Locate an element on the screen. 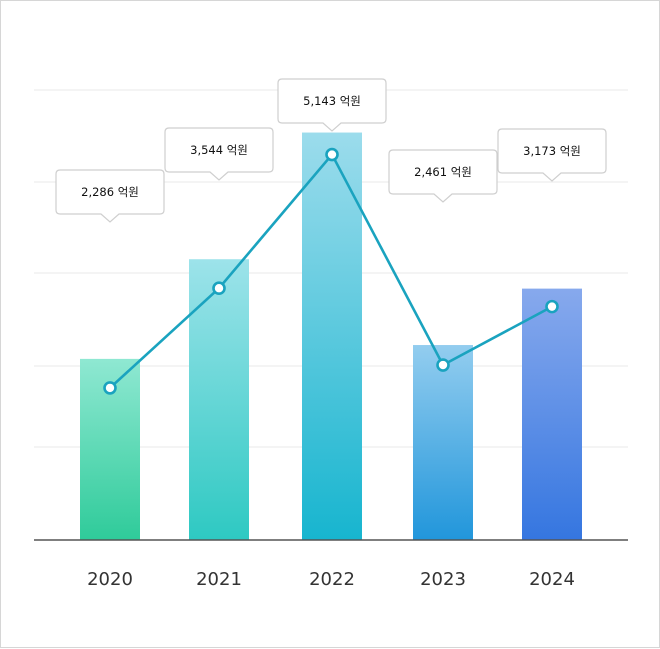 This screenshot has height=649, width=660. callout-2024: 3,173 억원 is located at coordinates (552, 155).